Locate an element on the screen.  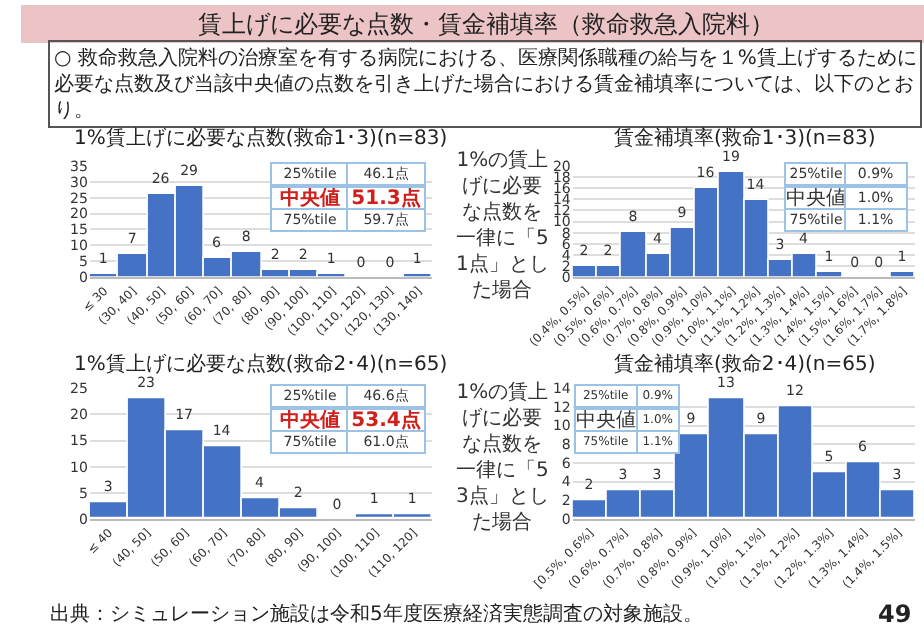
source-note: 出典：シミュレーション施設は令和5年度医療経済実態調査の対象施設。 is located at coordinates (376, 614).